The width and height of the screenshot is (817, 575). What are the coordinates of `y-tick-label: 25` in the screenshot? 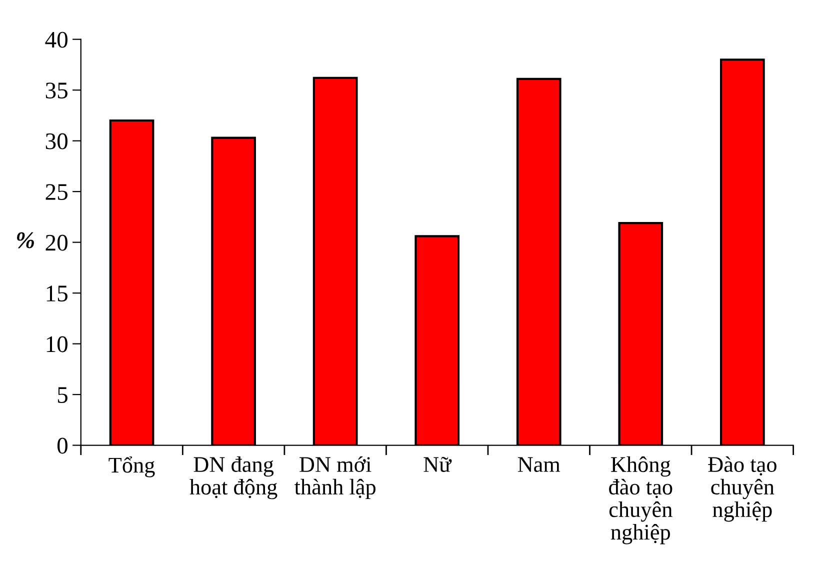 It's located at (57, 192).